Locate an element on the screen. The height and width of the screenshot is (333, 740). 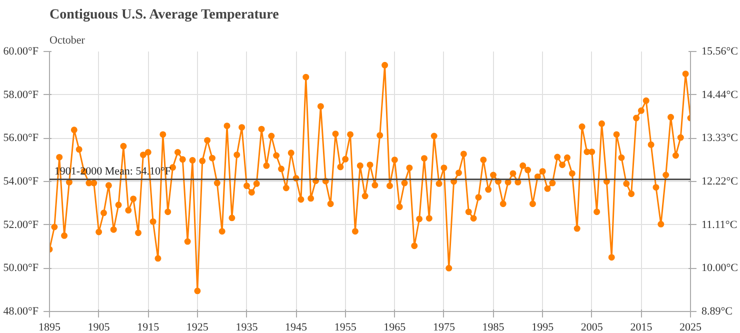
x-tick-label: 1985 is located at coordinates (493, 327).